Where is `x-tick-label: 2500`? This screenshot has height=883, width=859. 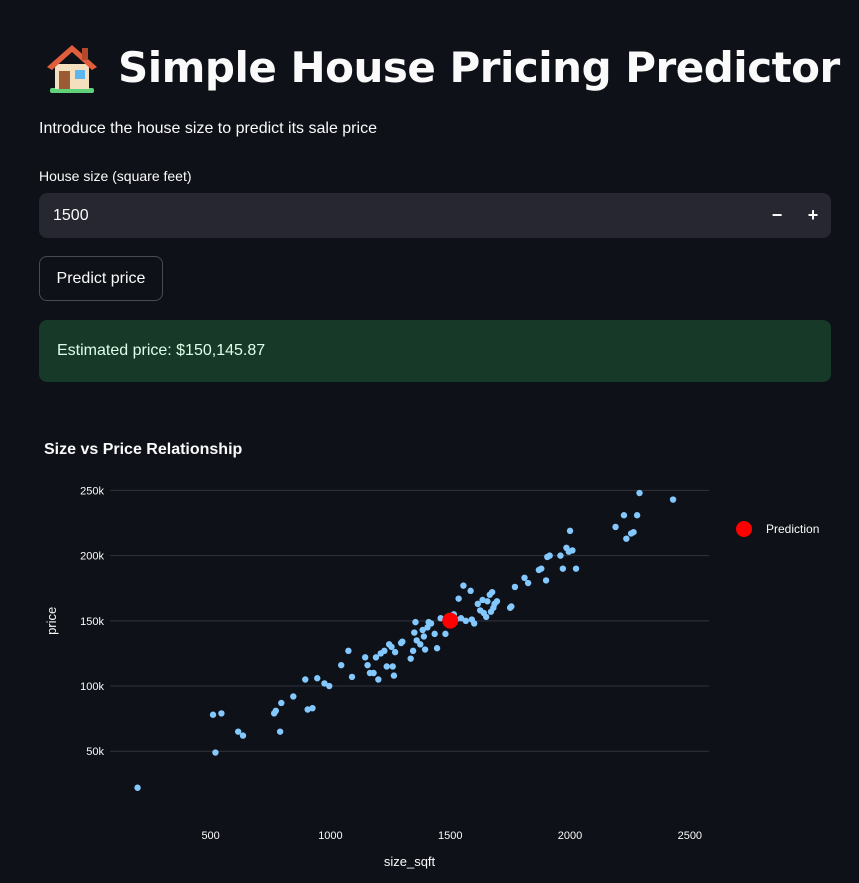 x-tick-label: 2500 is located at coordinates (690, 836).